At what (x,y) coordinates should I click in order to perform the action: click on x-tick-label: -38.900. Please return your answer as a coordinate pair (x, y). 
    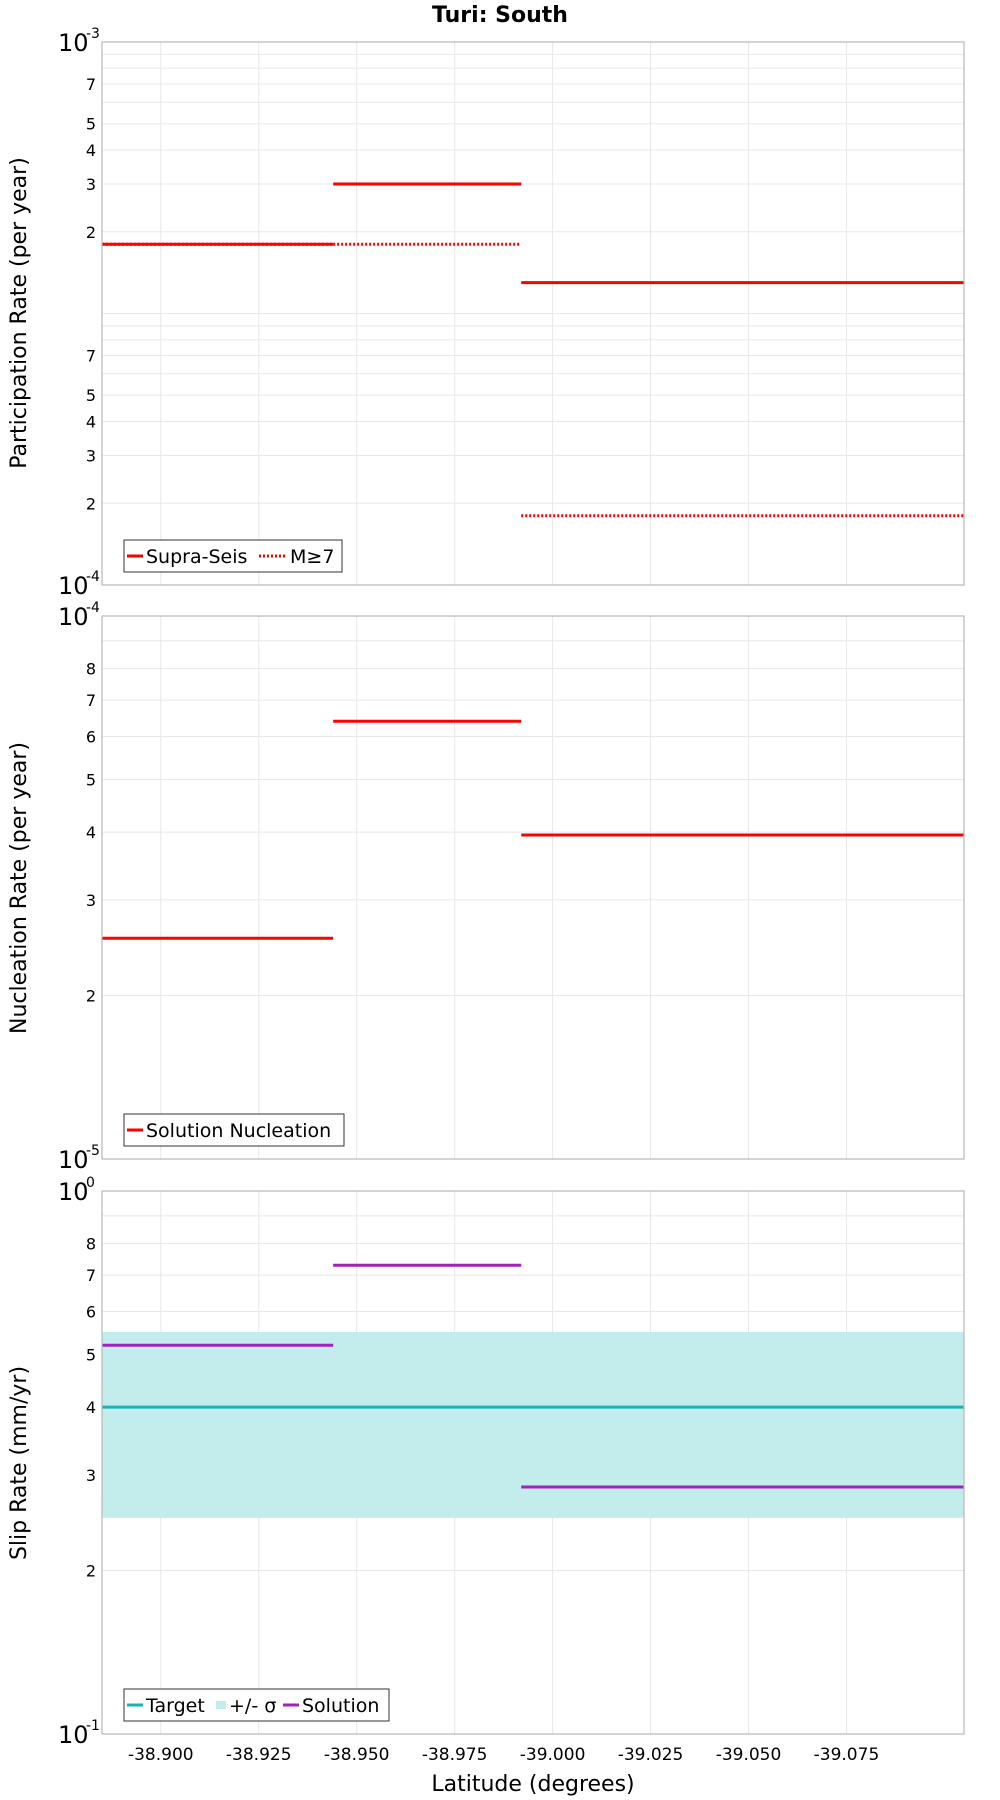
    Looking at the image, I should click on (161, 1755).